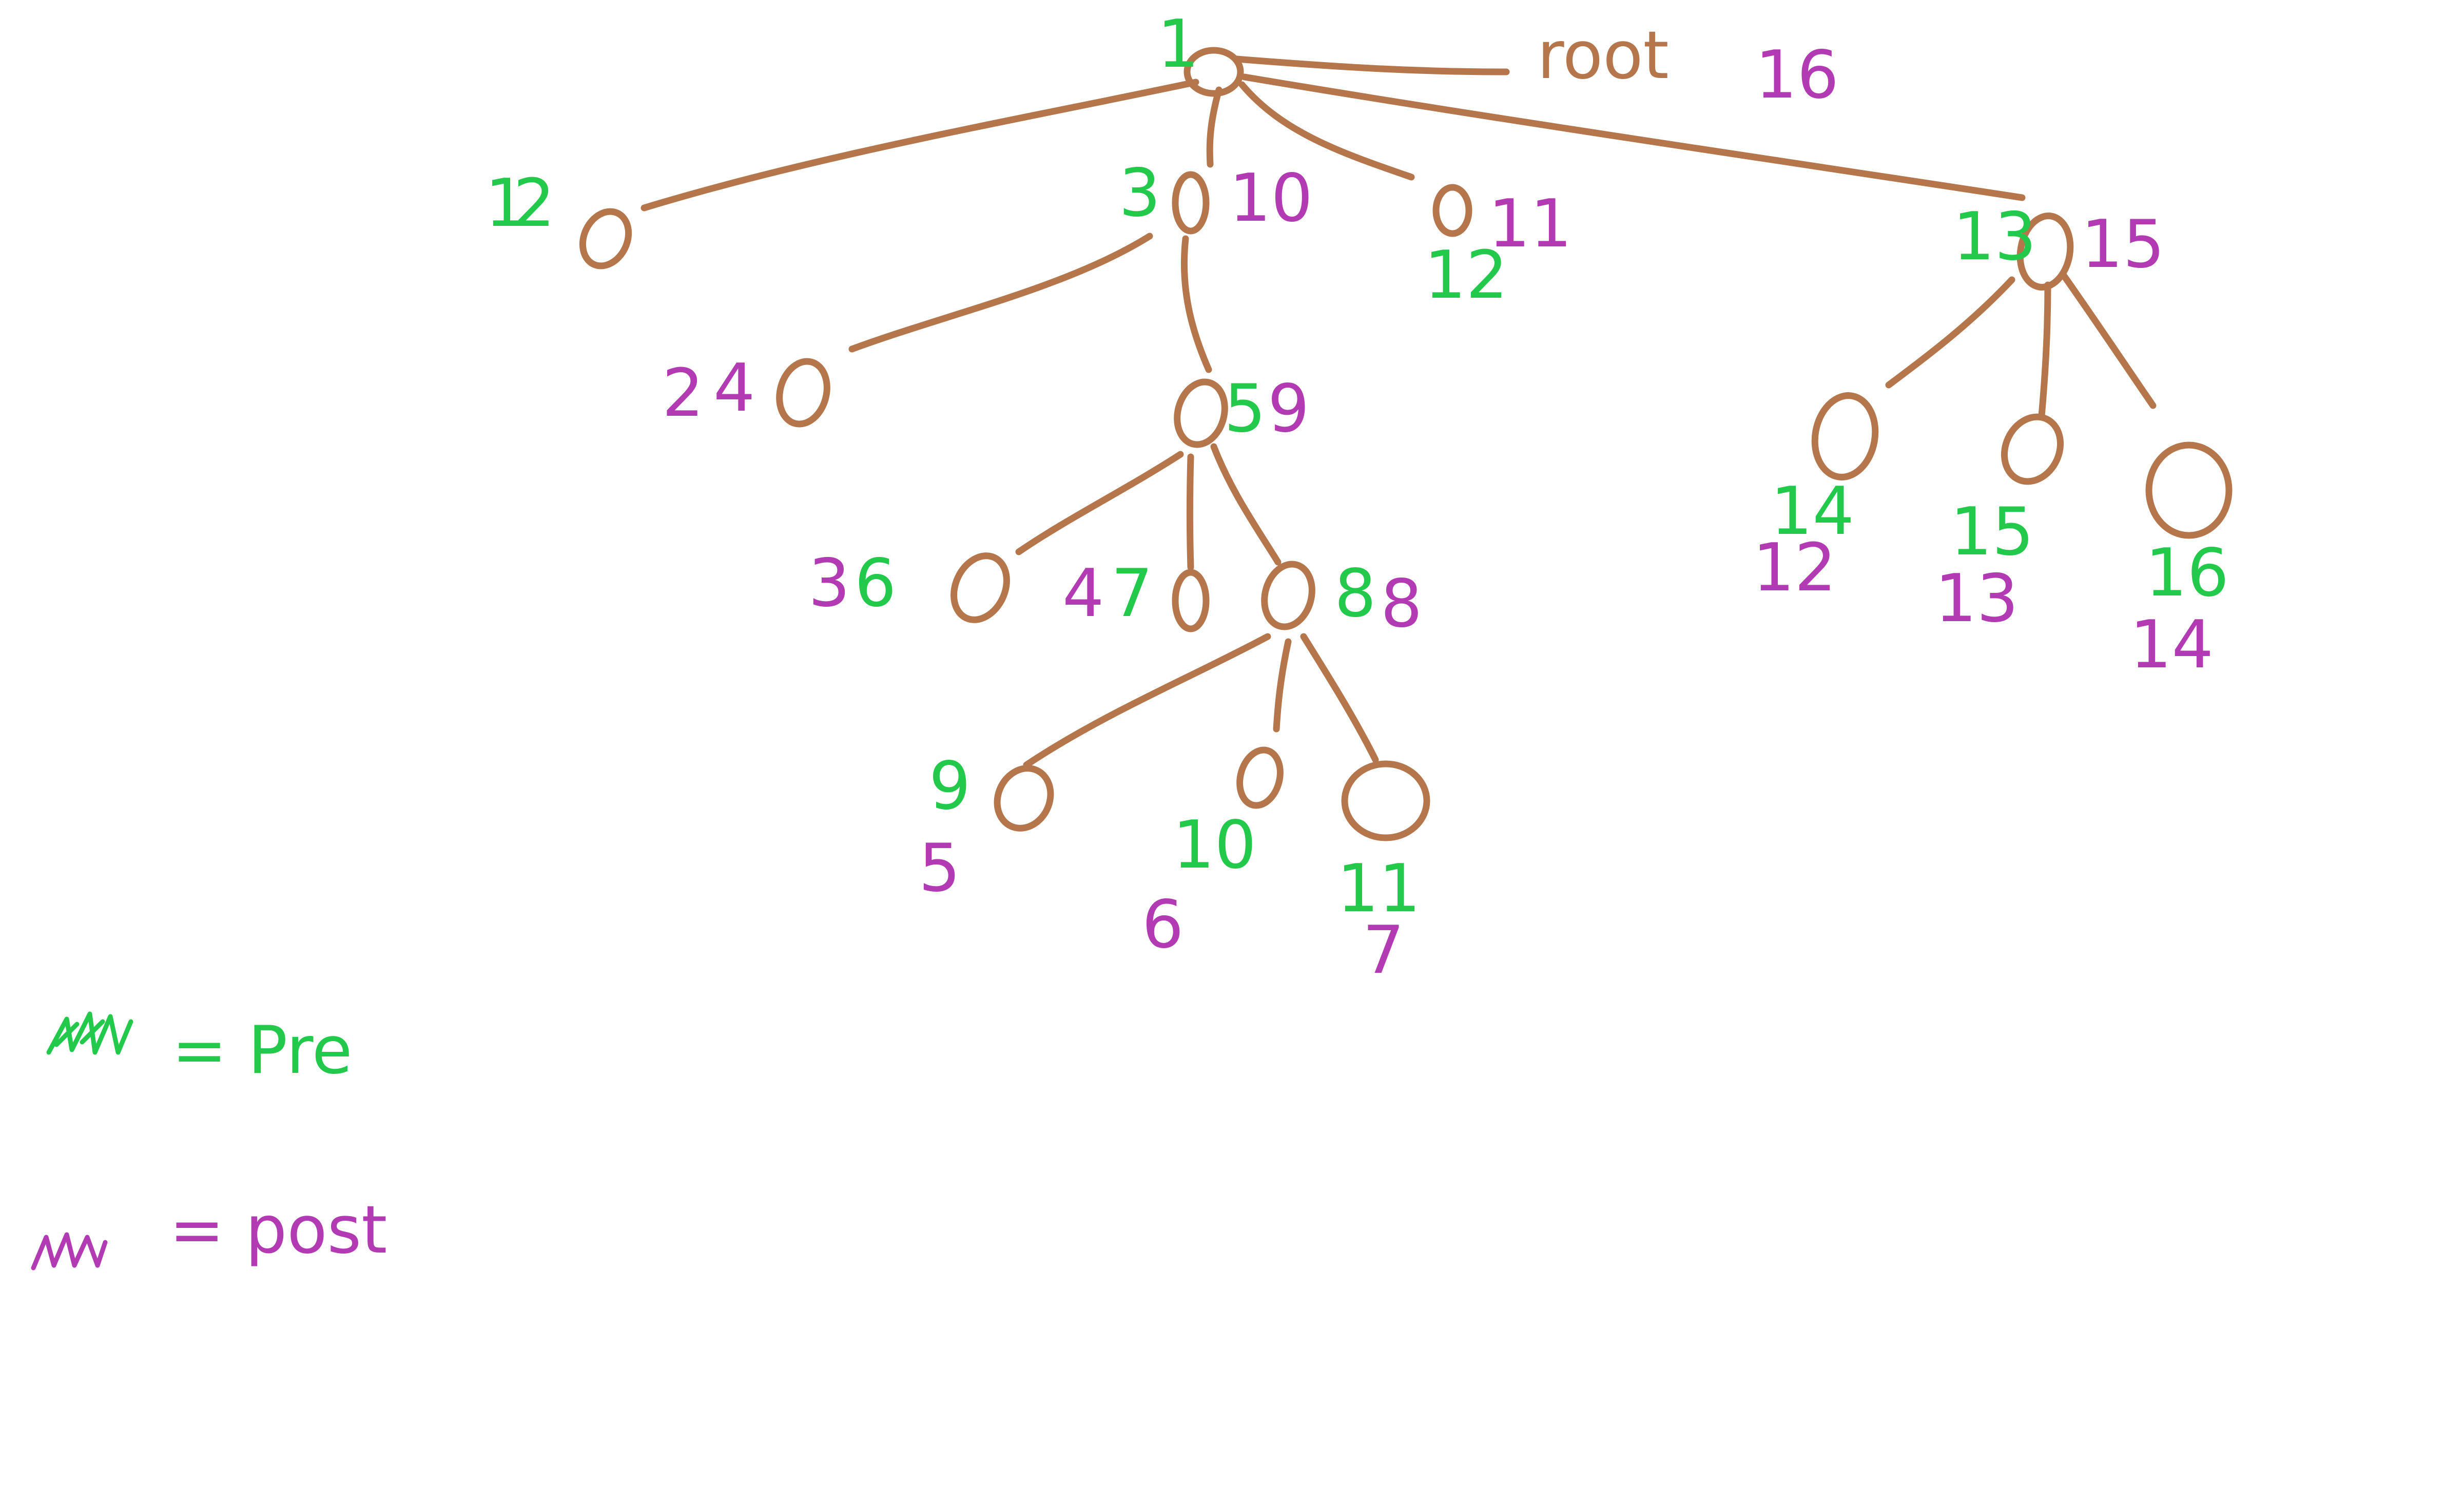 This screenshot has width=2464, height=1500. Describe the element at coordinates (1379, 889) in the screenshot. I see `label-h-pre: 11` at that location.